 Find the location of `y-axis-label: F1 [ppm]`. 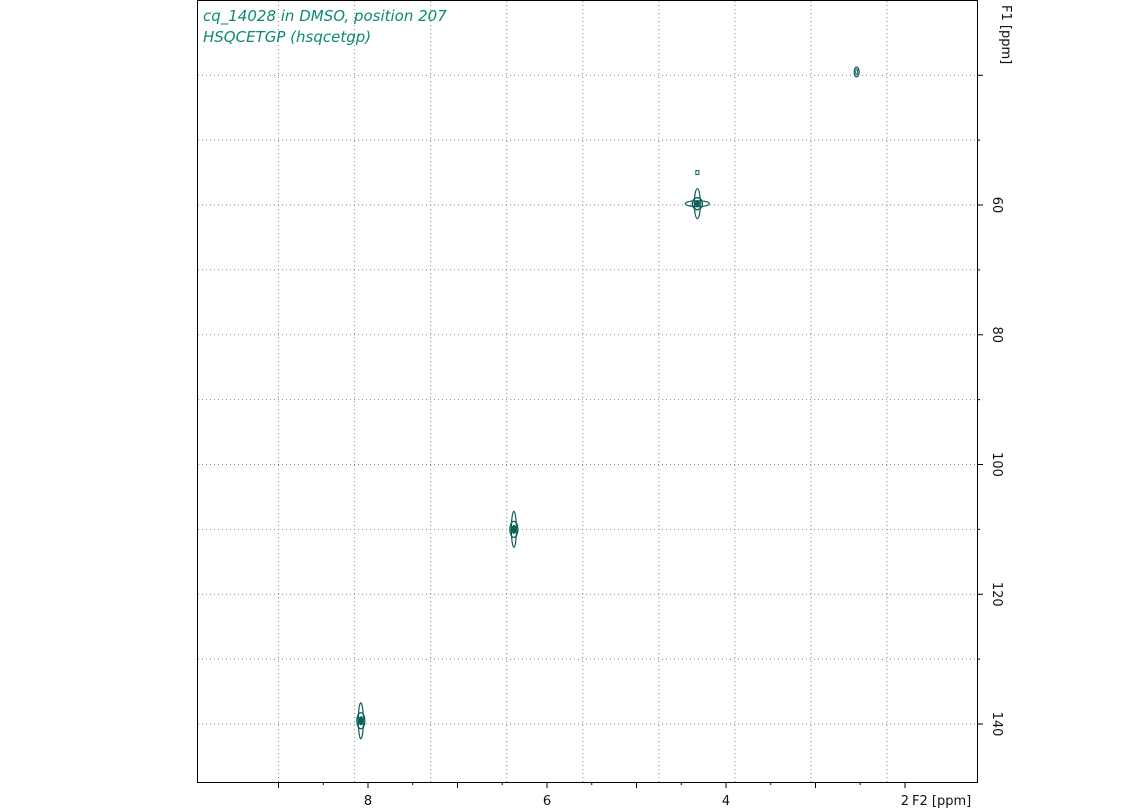

y-axis-label: F1 [ppm] is located at coordinates (1005, 34).